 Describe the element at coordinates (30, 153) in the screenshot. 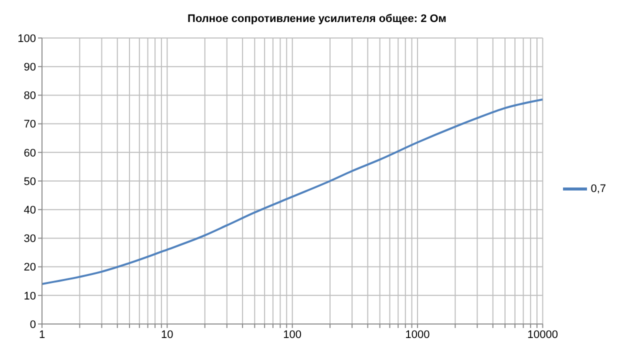

I see `y-tick-label: 60` at that location.